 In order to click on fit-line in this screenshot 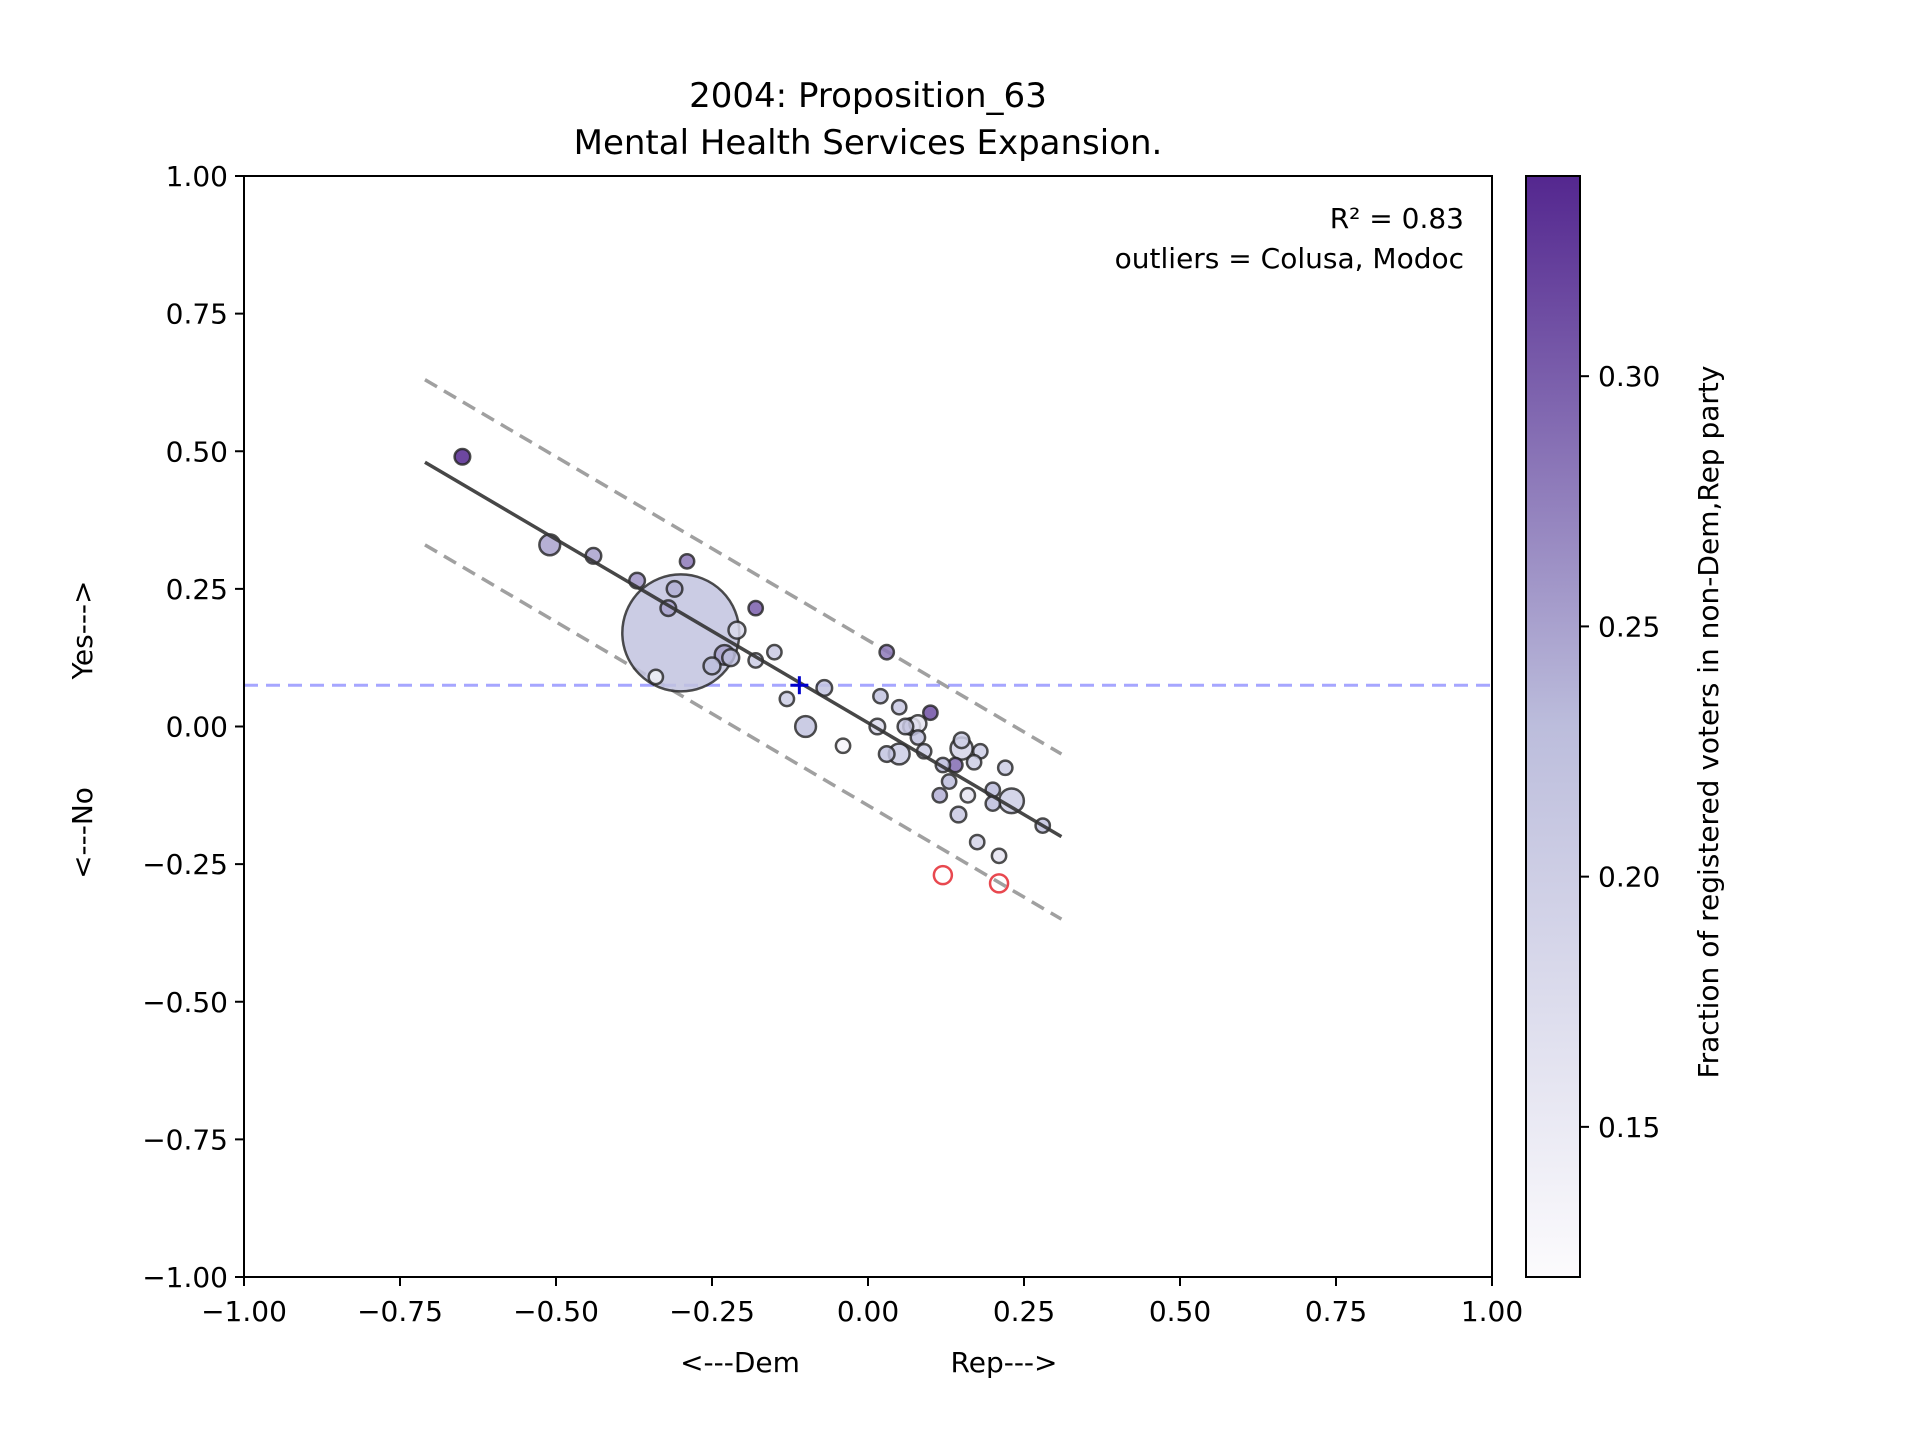, I will do `click(743, 649)`.